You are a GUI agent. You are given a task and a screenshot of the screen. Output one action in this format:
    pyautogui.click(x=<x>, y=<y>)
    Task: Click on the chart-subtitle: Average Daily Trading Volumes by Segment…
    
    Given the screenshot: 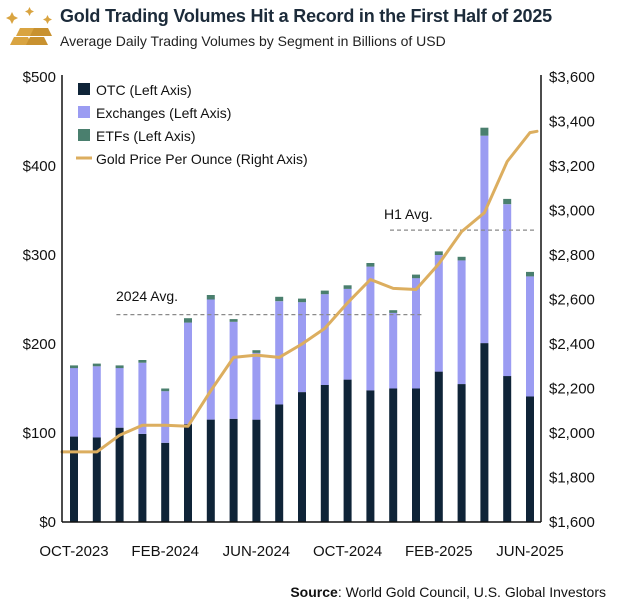 What is the action you would take?
    pyautogui.click(x=253, y=41)
    